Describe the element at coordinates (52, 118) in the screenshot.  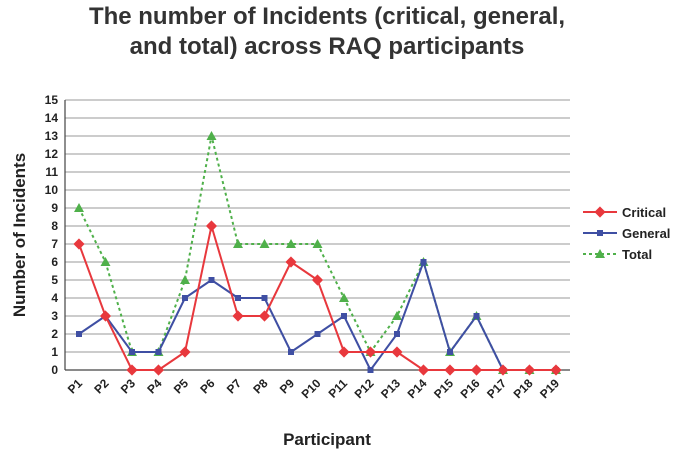
I see `y-tick-label-14: 14` at that location.